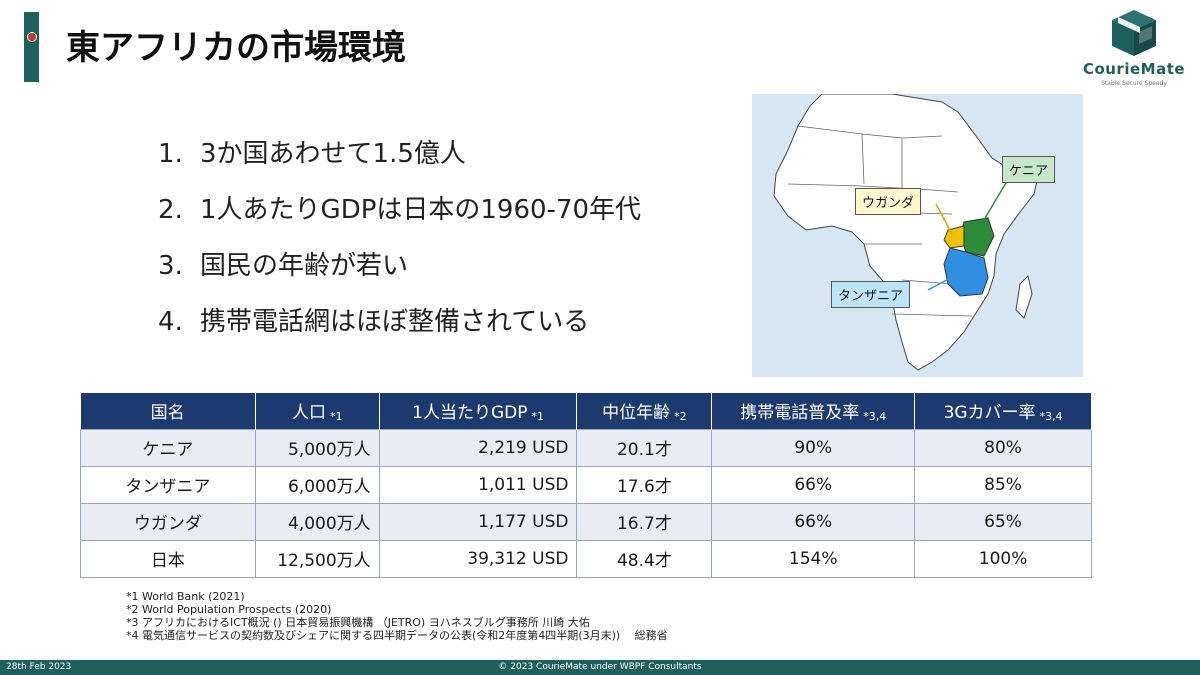  Describe the element at coordinates (168, 411) in the screenshot. I see `header-country: 国名` at that location.